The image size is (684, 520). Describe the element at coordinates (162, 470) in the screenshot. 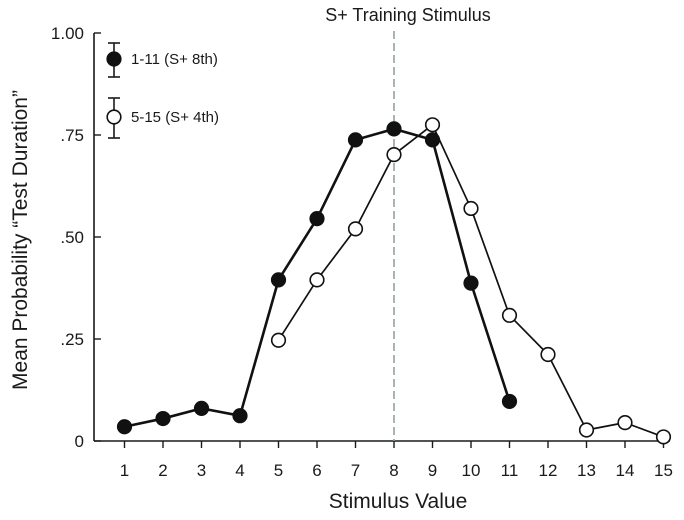

I see `x-tick-label: 2` at that location.